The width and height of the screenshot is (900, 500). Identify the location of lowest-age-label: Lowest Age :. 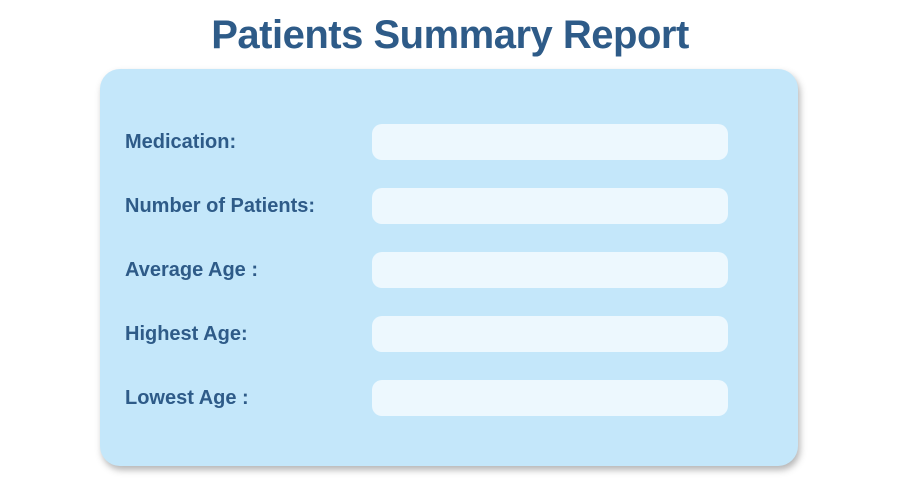
(187, 397).